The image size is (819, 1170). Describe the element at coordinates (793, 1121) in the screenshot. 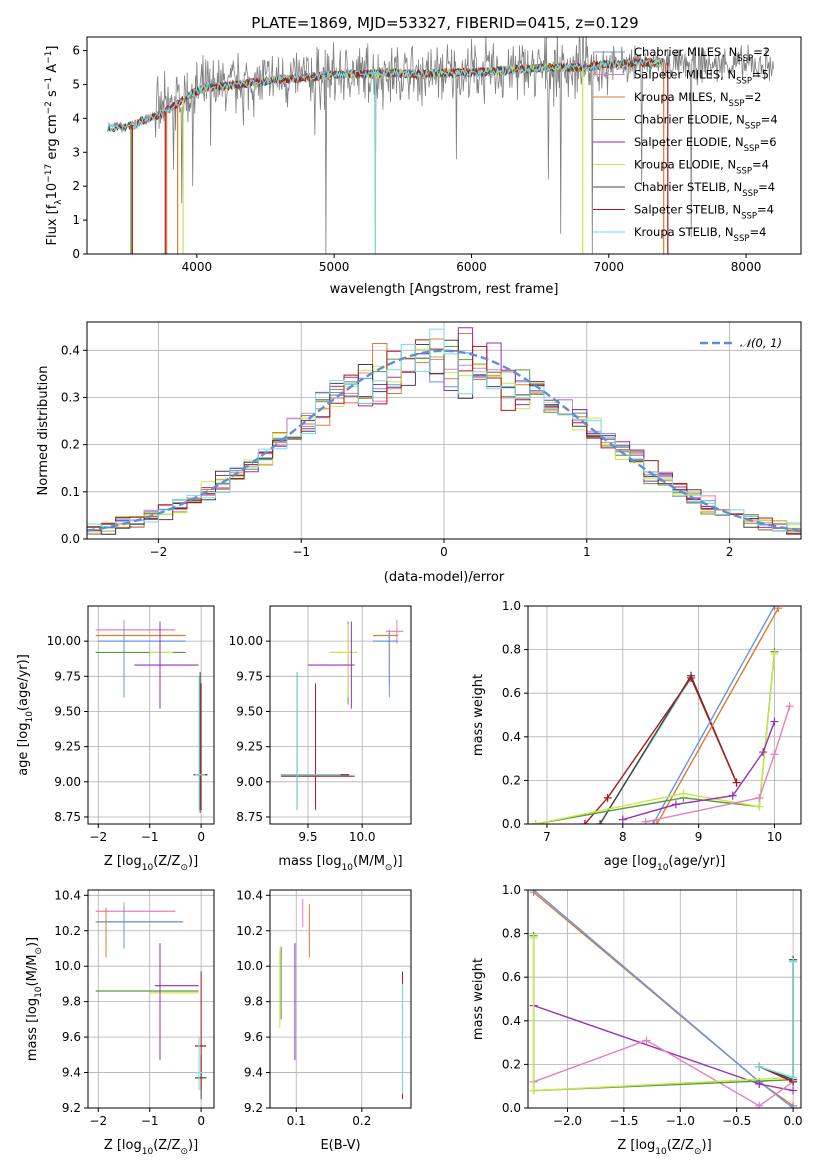

I see `x-tick-label: 0.0` at that location.